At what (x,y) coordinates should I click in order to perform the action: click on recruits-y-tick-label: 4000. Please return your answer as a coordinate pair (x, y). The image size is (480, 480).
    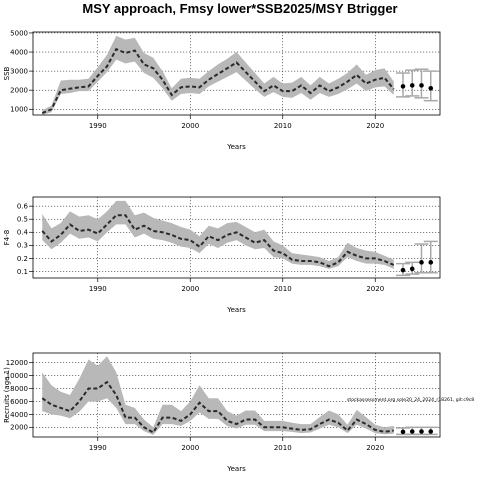
    Looking at the image, I should click on (19, 415).